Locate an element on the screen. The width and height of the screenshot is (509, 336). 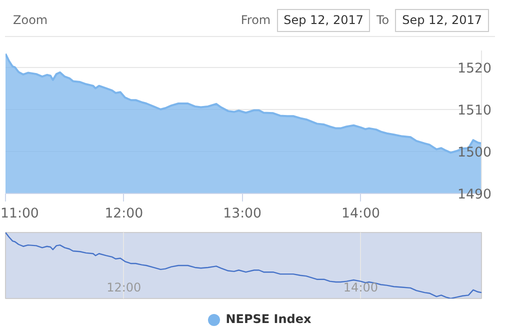
x-tick-label: 11:00 is located at coordinates (19, 214).